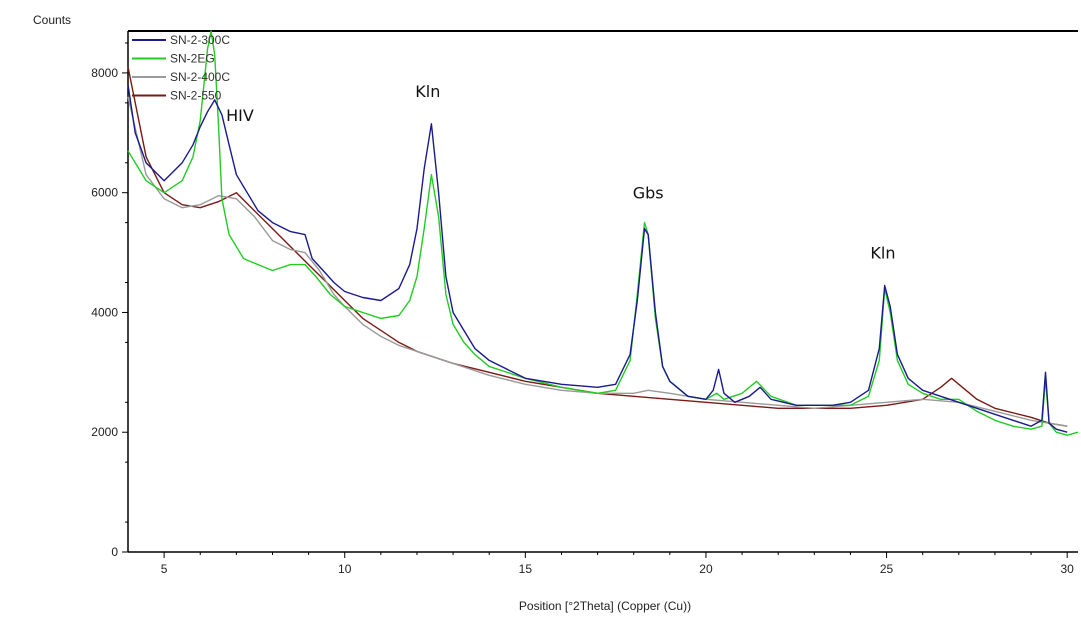 This screenshot has height=622, width=1081. Describe the element at coordinates (240, 115) in the screenshot. I see `peak-label-0: HIV` at that location.